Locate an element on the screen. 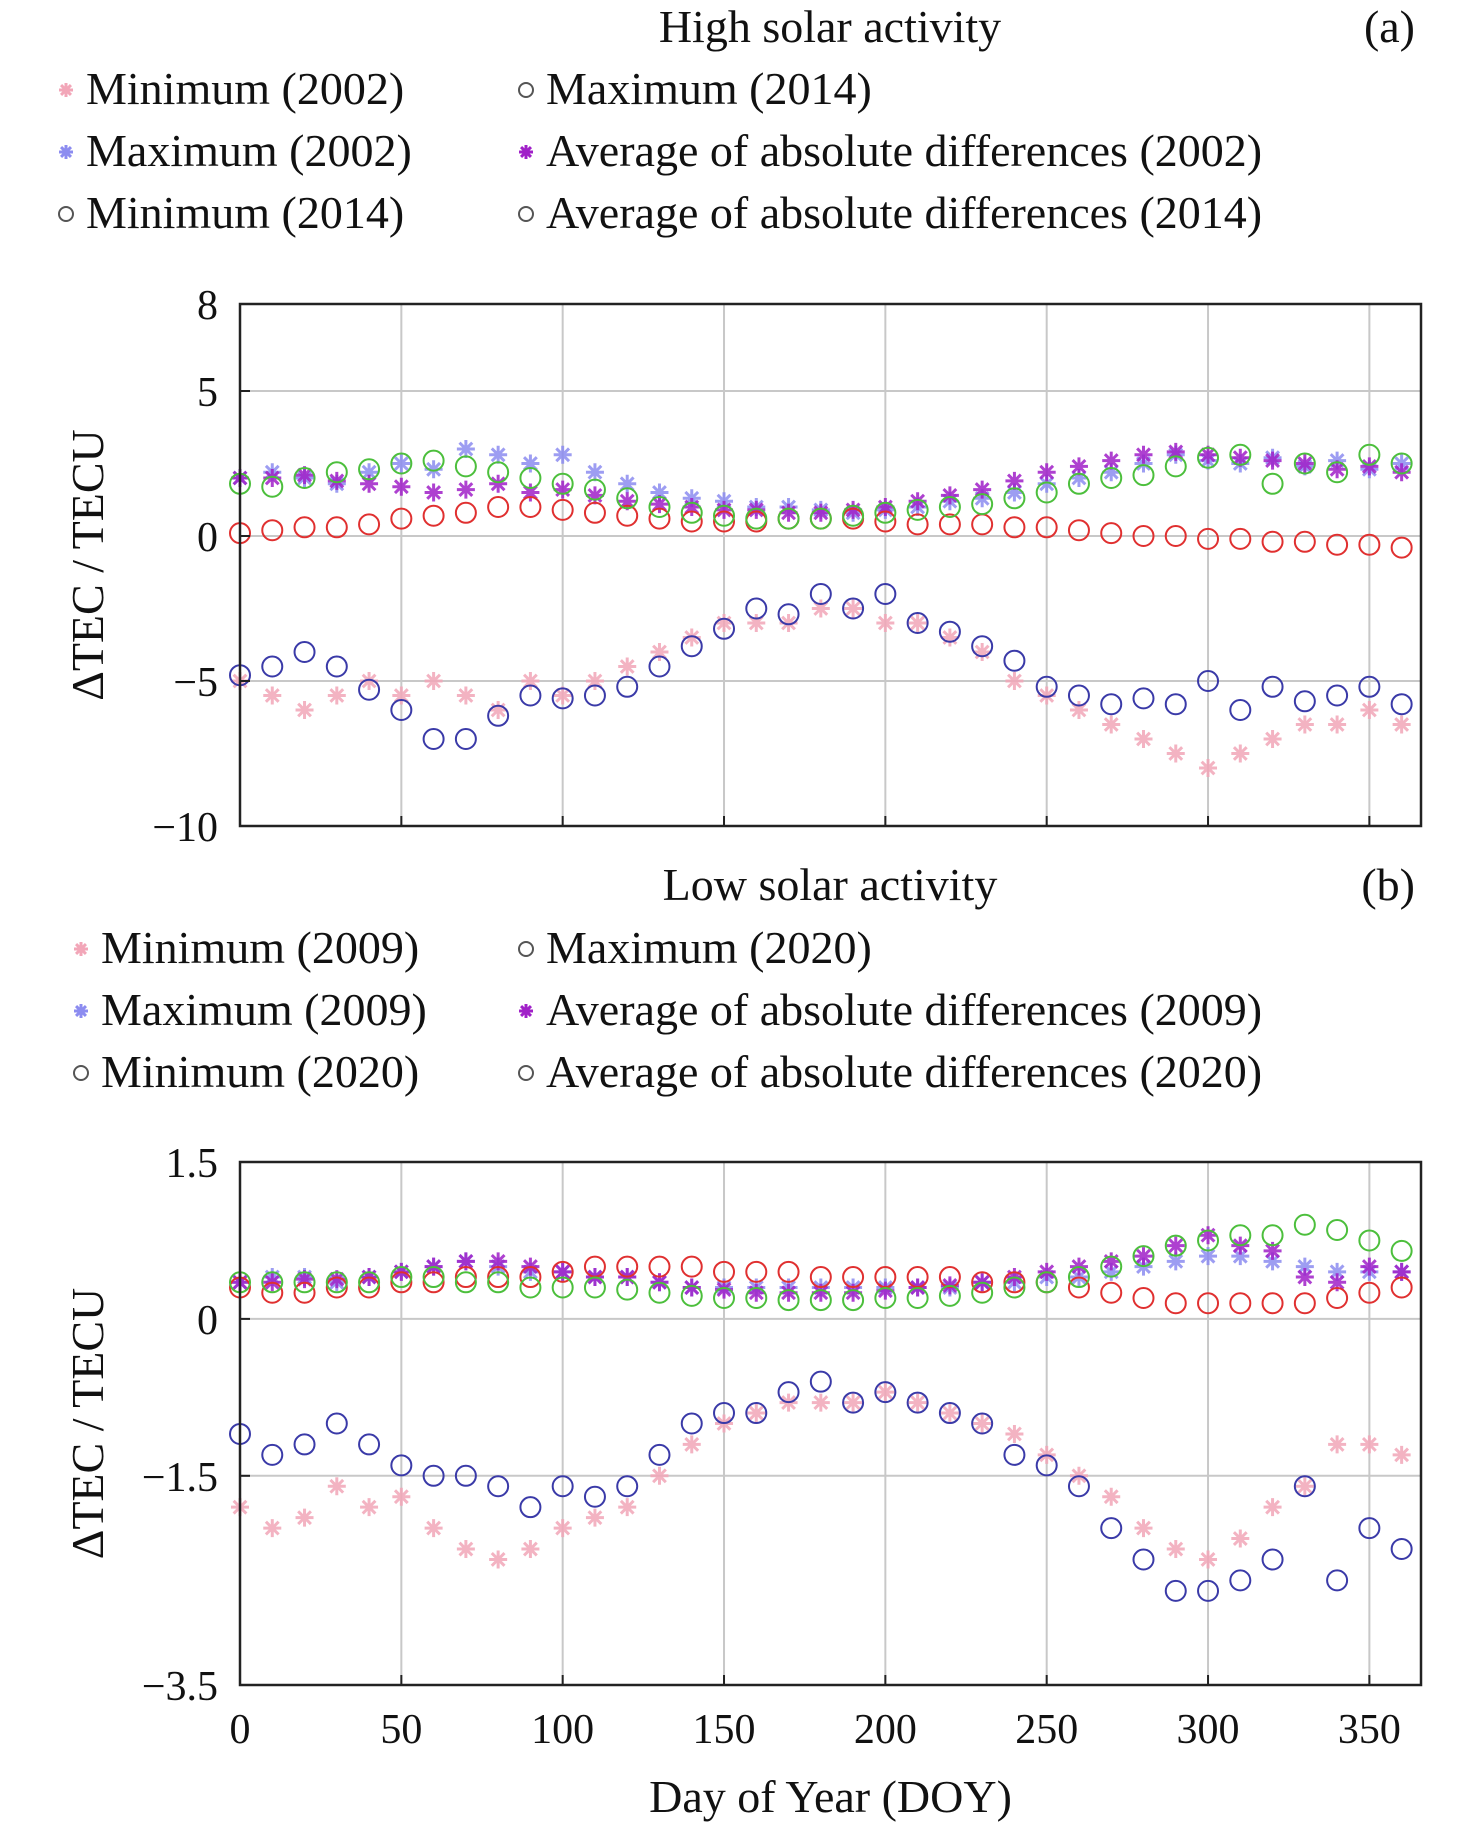 This screenshot has height=1834, width=1476. y-tick-label: 5 is located at coordinates (207, 393).